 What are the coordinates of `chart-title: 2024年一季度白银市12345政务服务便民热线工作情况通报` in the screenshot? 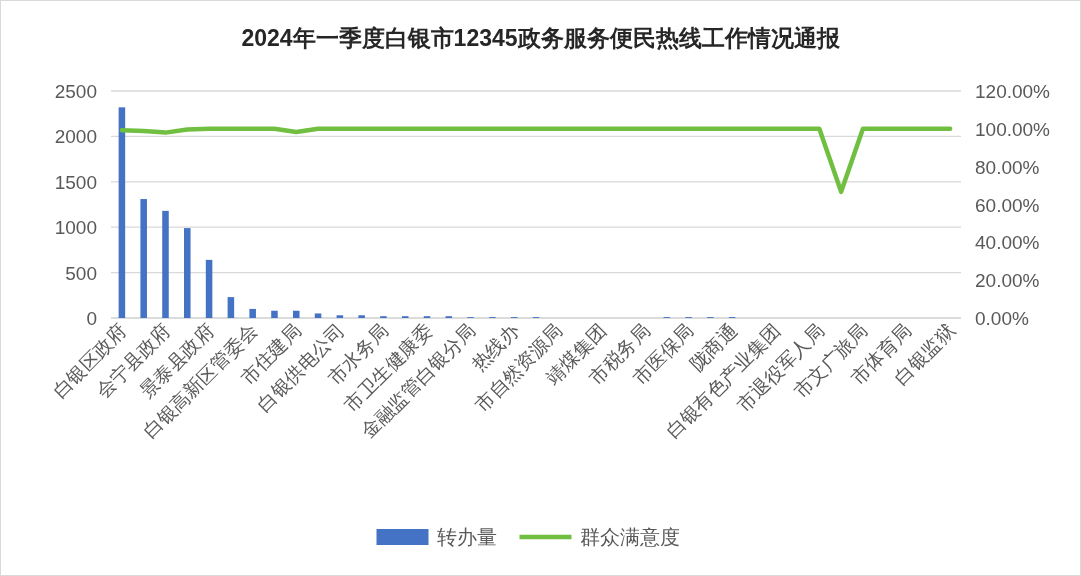 It's located at (541, 38).